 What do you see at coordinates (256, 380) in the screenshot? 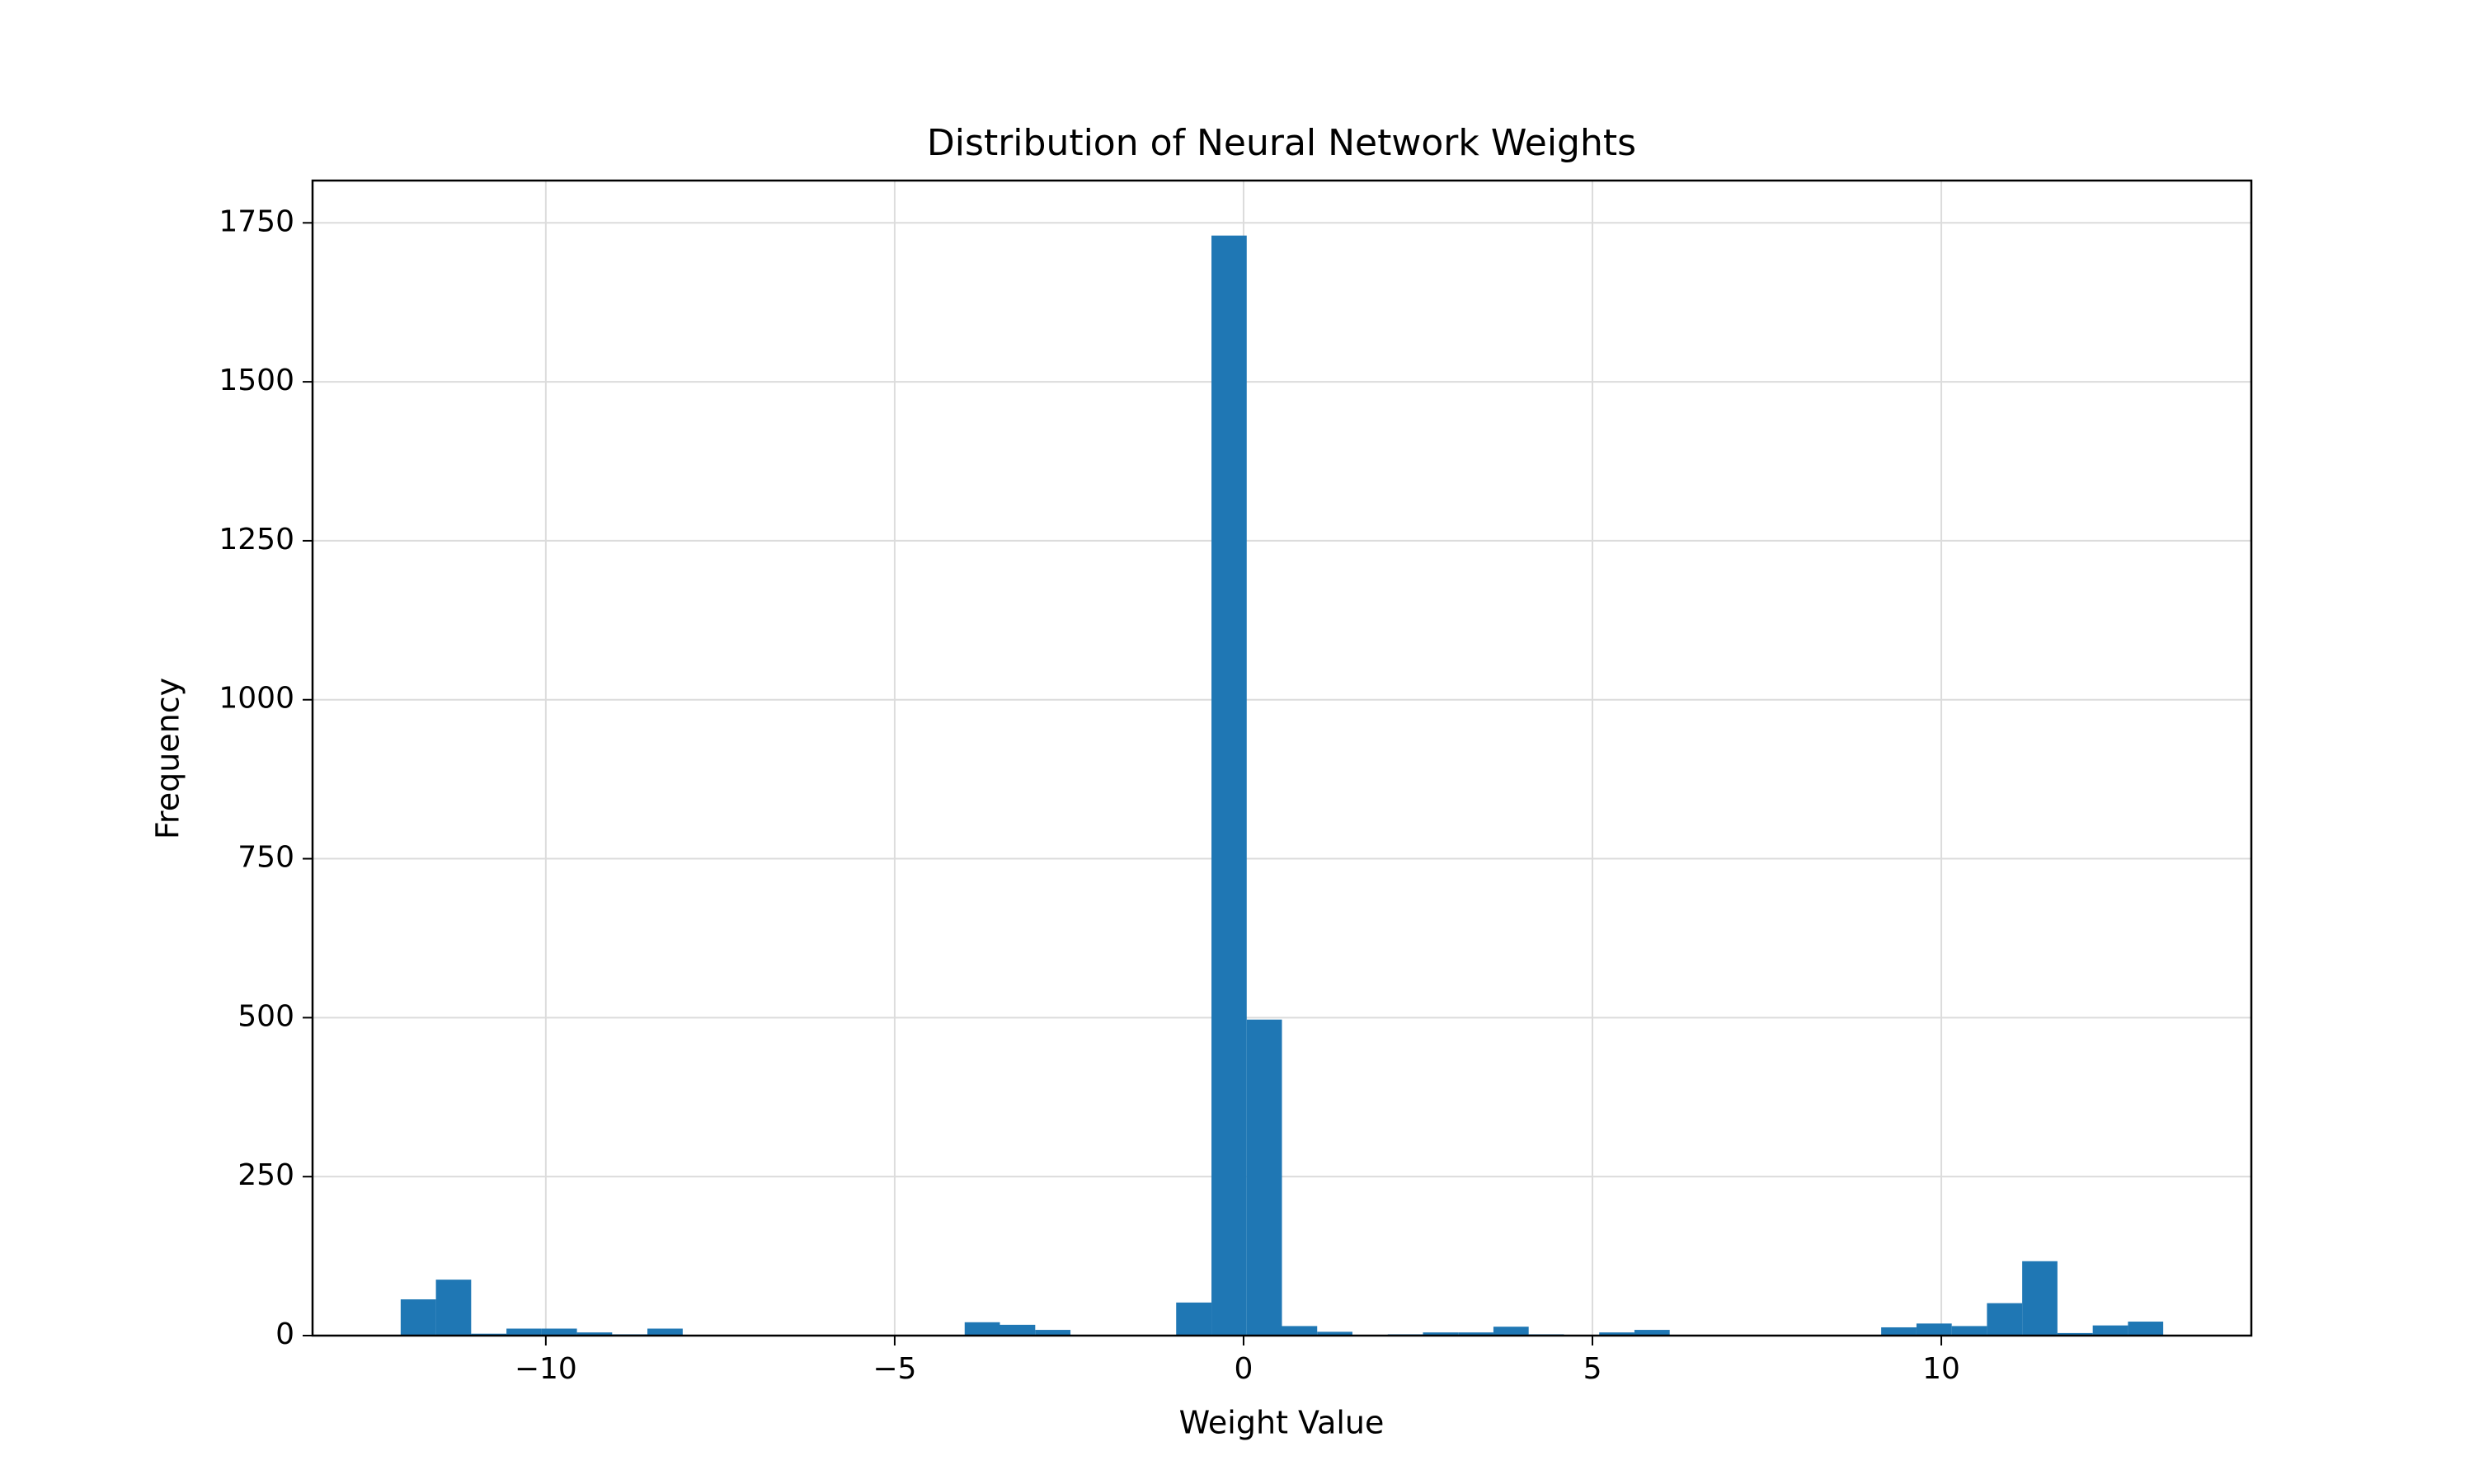
I see `y-tick-label: 1500` at bounding box center [256, 380].